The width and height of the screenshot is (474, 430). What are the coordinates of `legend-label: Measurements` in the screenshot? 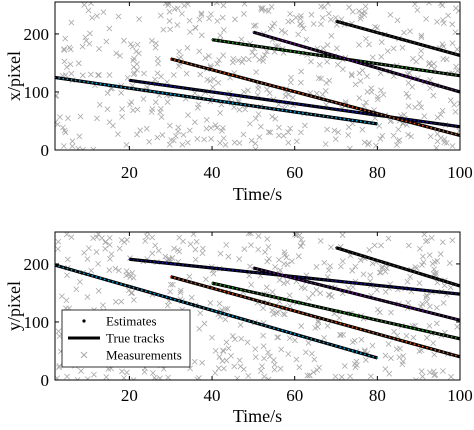 It's located at (144, 355).